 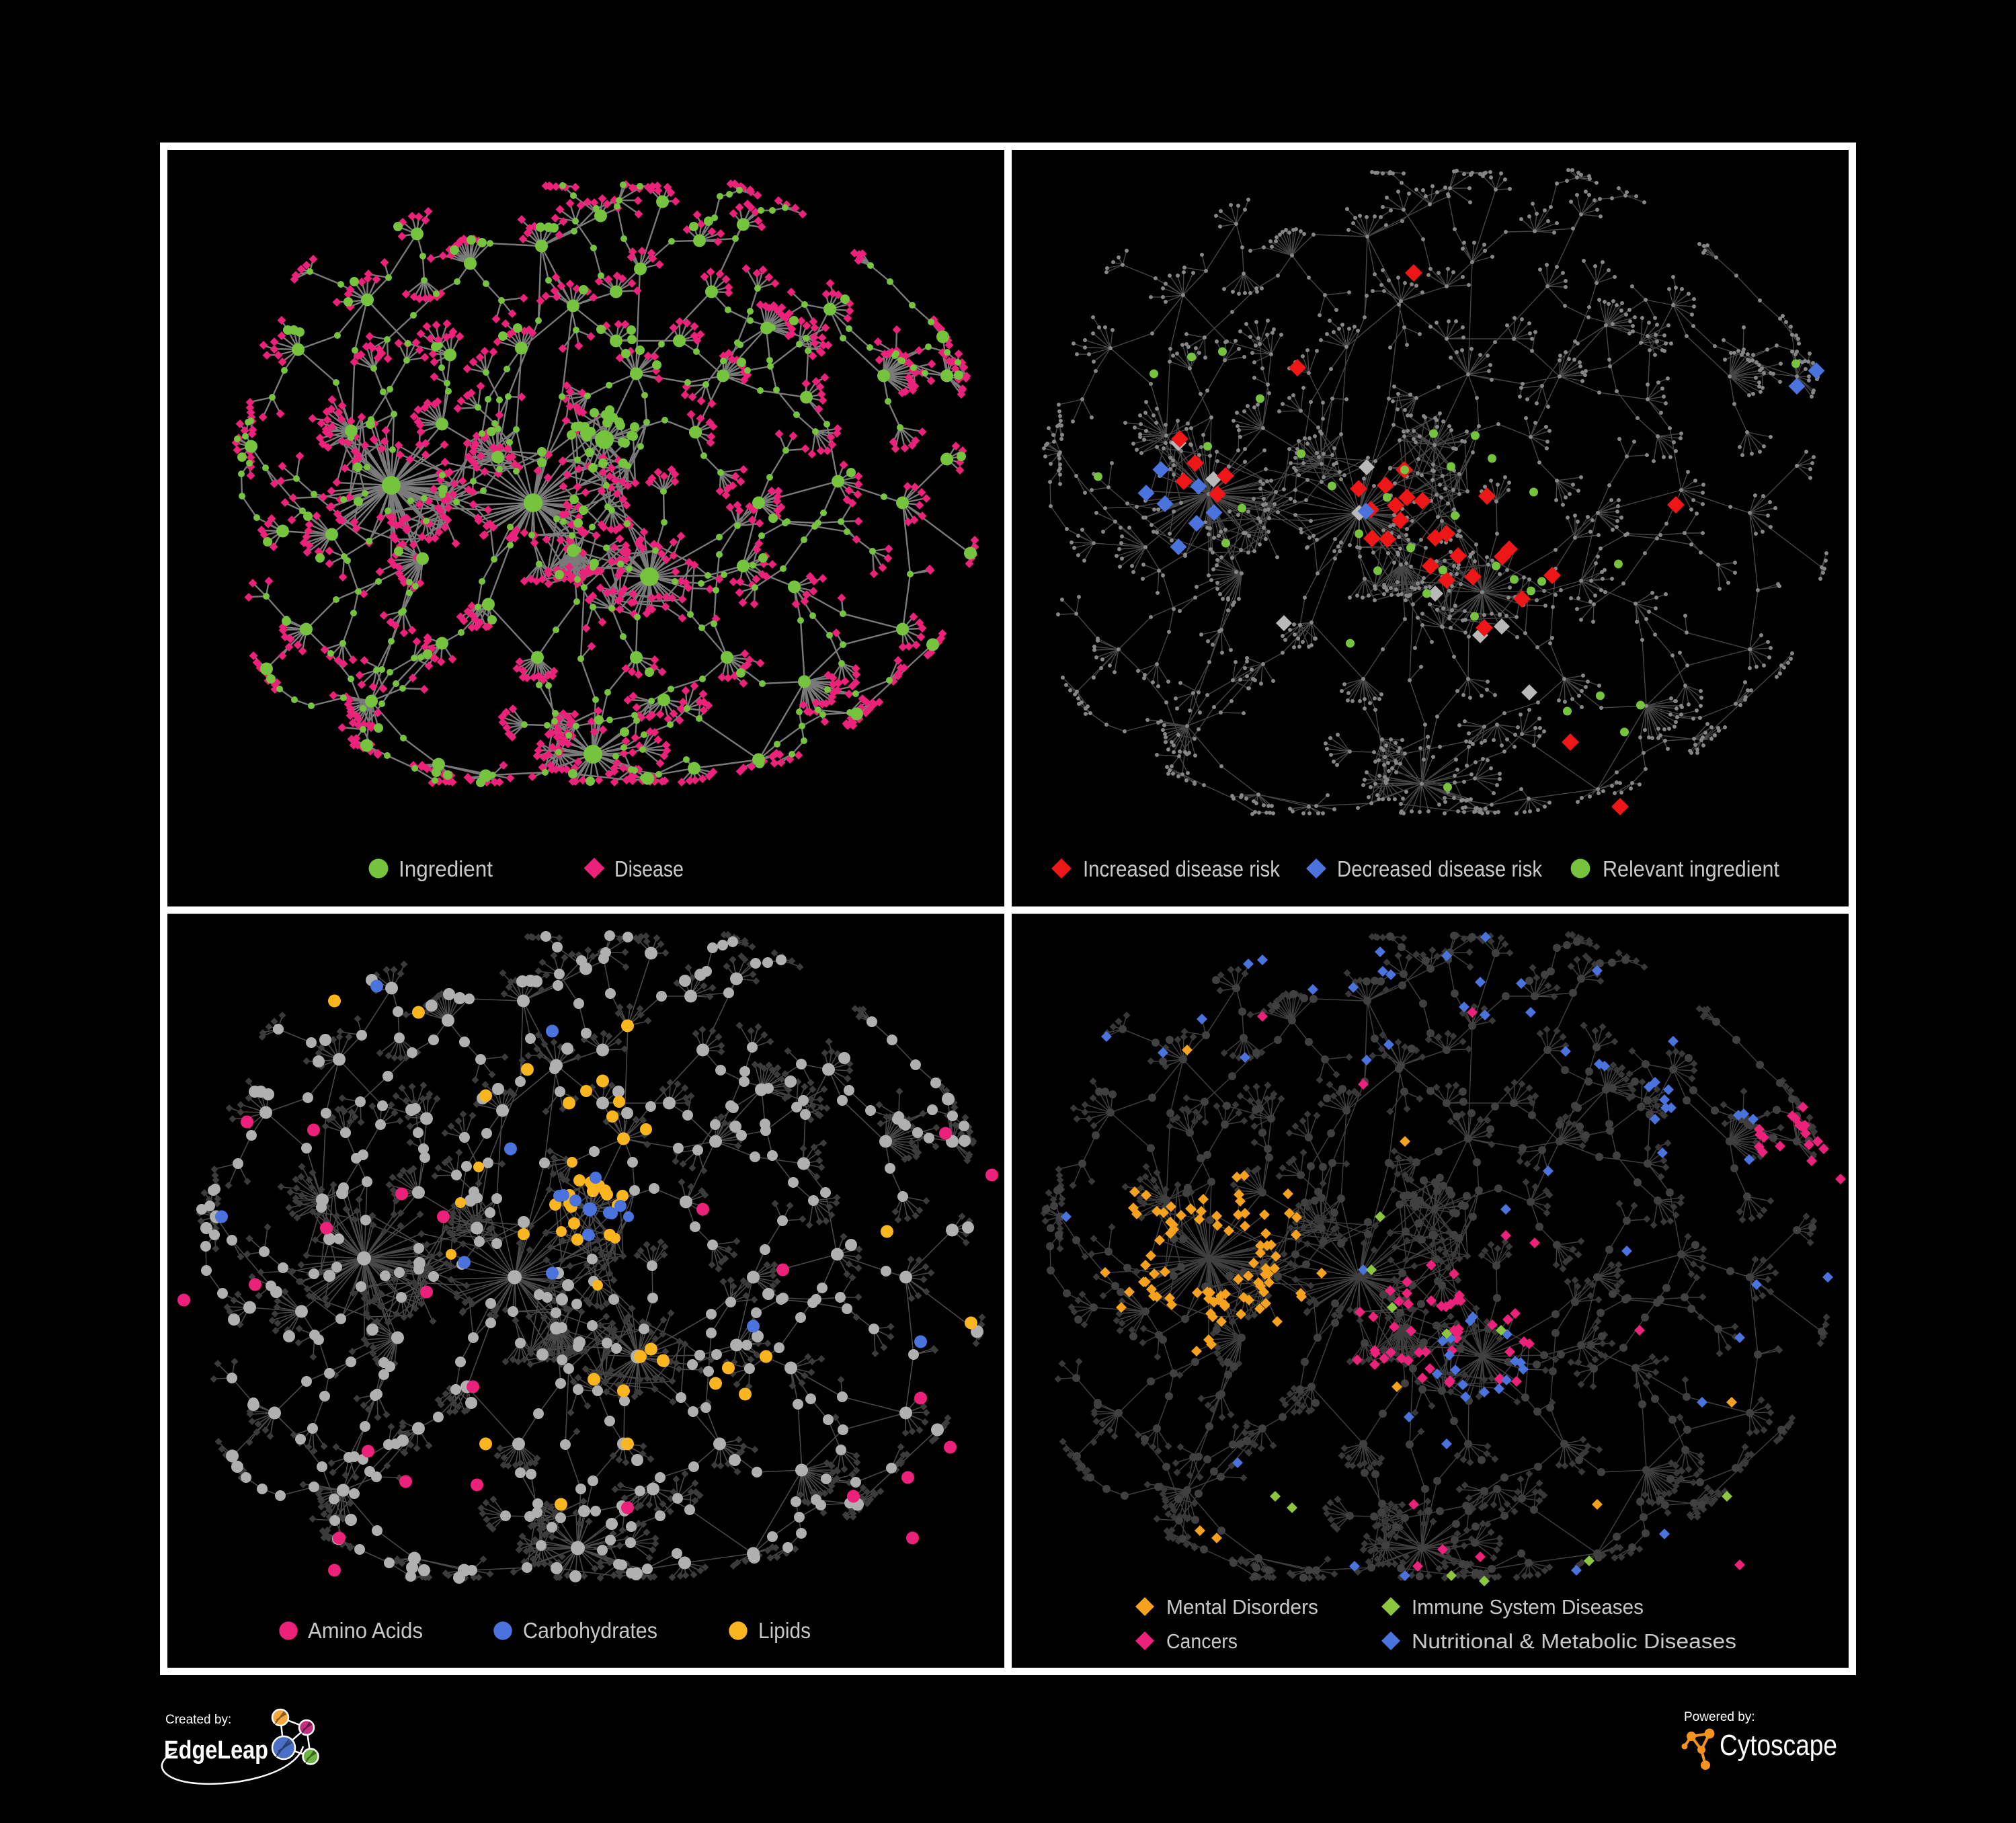 I want to click on svg-text: Lipids, so click(x=784, y=1630).